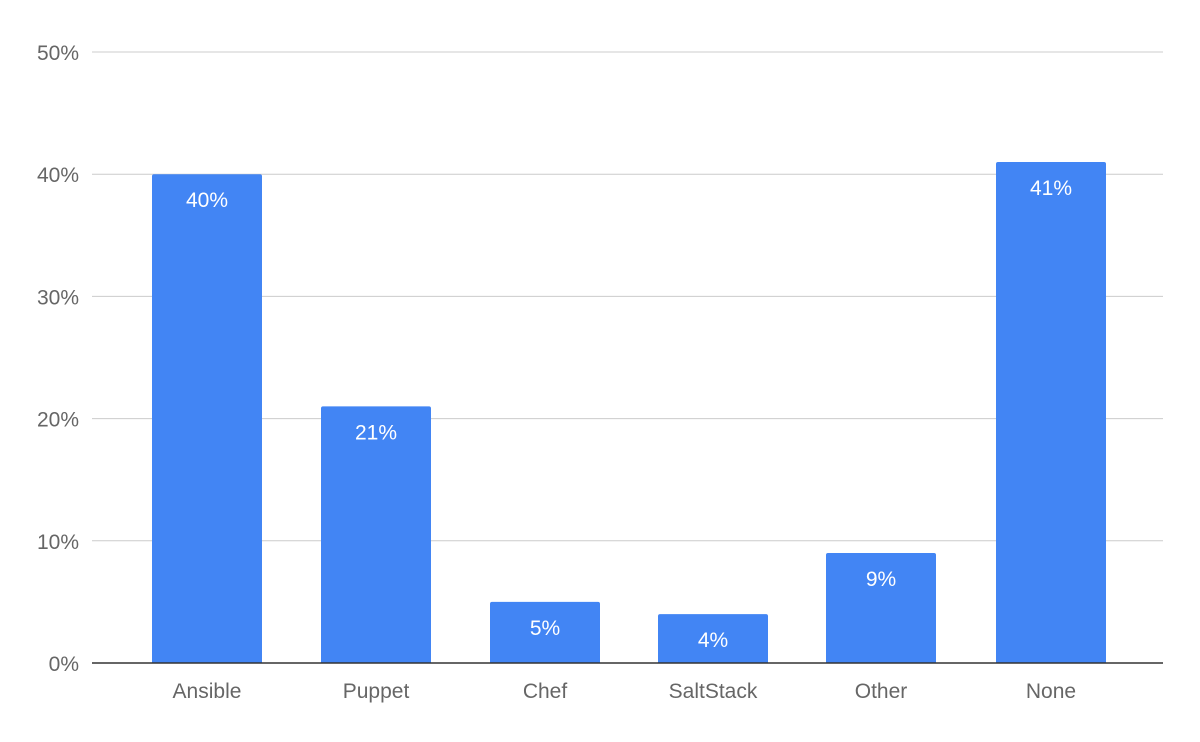 This screenshot has width=1200, height=742. I want to click on x-category-label: Chef, so click(545, 691).